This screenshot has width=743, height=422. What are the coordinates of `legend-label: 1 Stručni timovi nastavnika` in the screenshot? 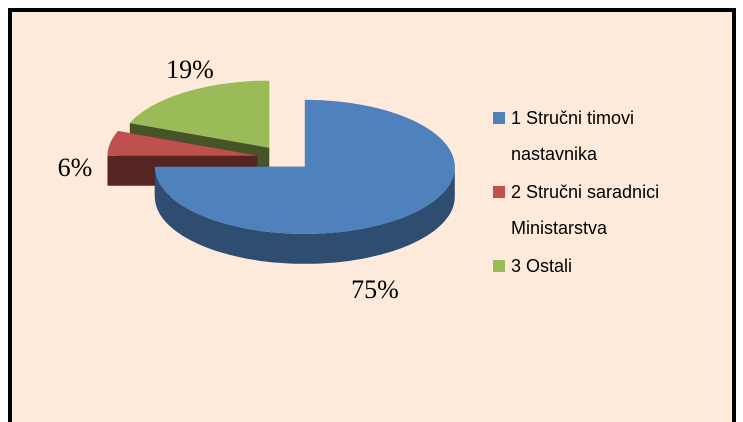 It's located at (573, 136).